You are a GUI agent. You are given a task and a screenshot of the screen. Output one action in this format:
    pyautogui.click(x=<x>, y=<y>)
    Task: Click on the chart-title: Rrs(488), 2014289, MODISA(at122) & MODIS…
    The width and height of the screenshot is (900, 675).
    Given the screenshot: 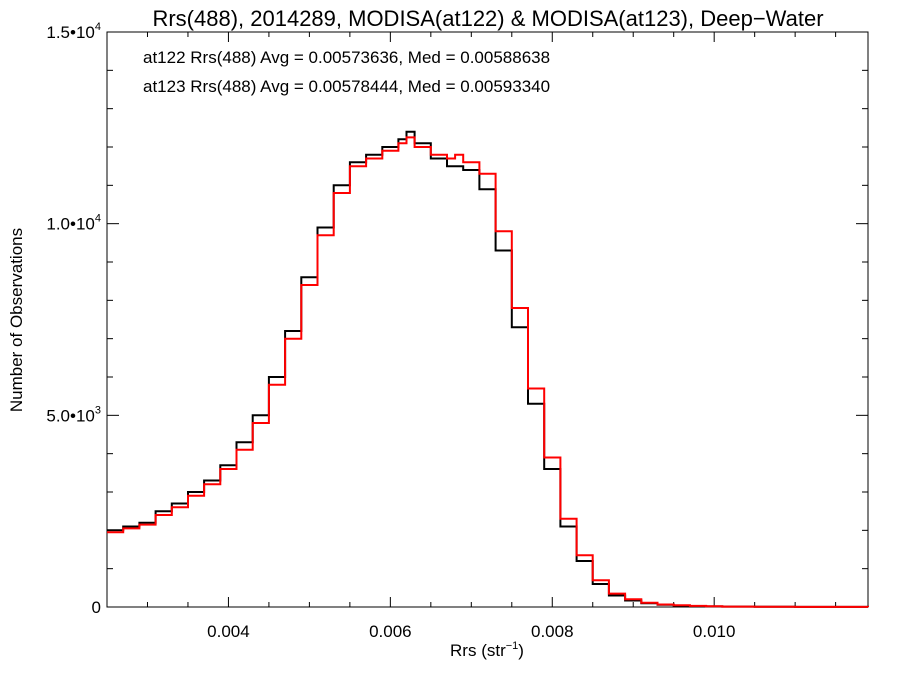 What is the action you would take?
    pyautogui.click(x=487, y=18)
    